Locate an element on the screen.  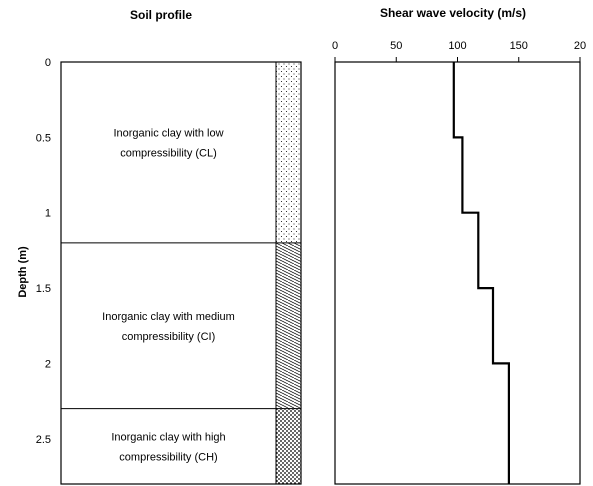
velocity-profile-line is located at coordinates (481, 273).